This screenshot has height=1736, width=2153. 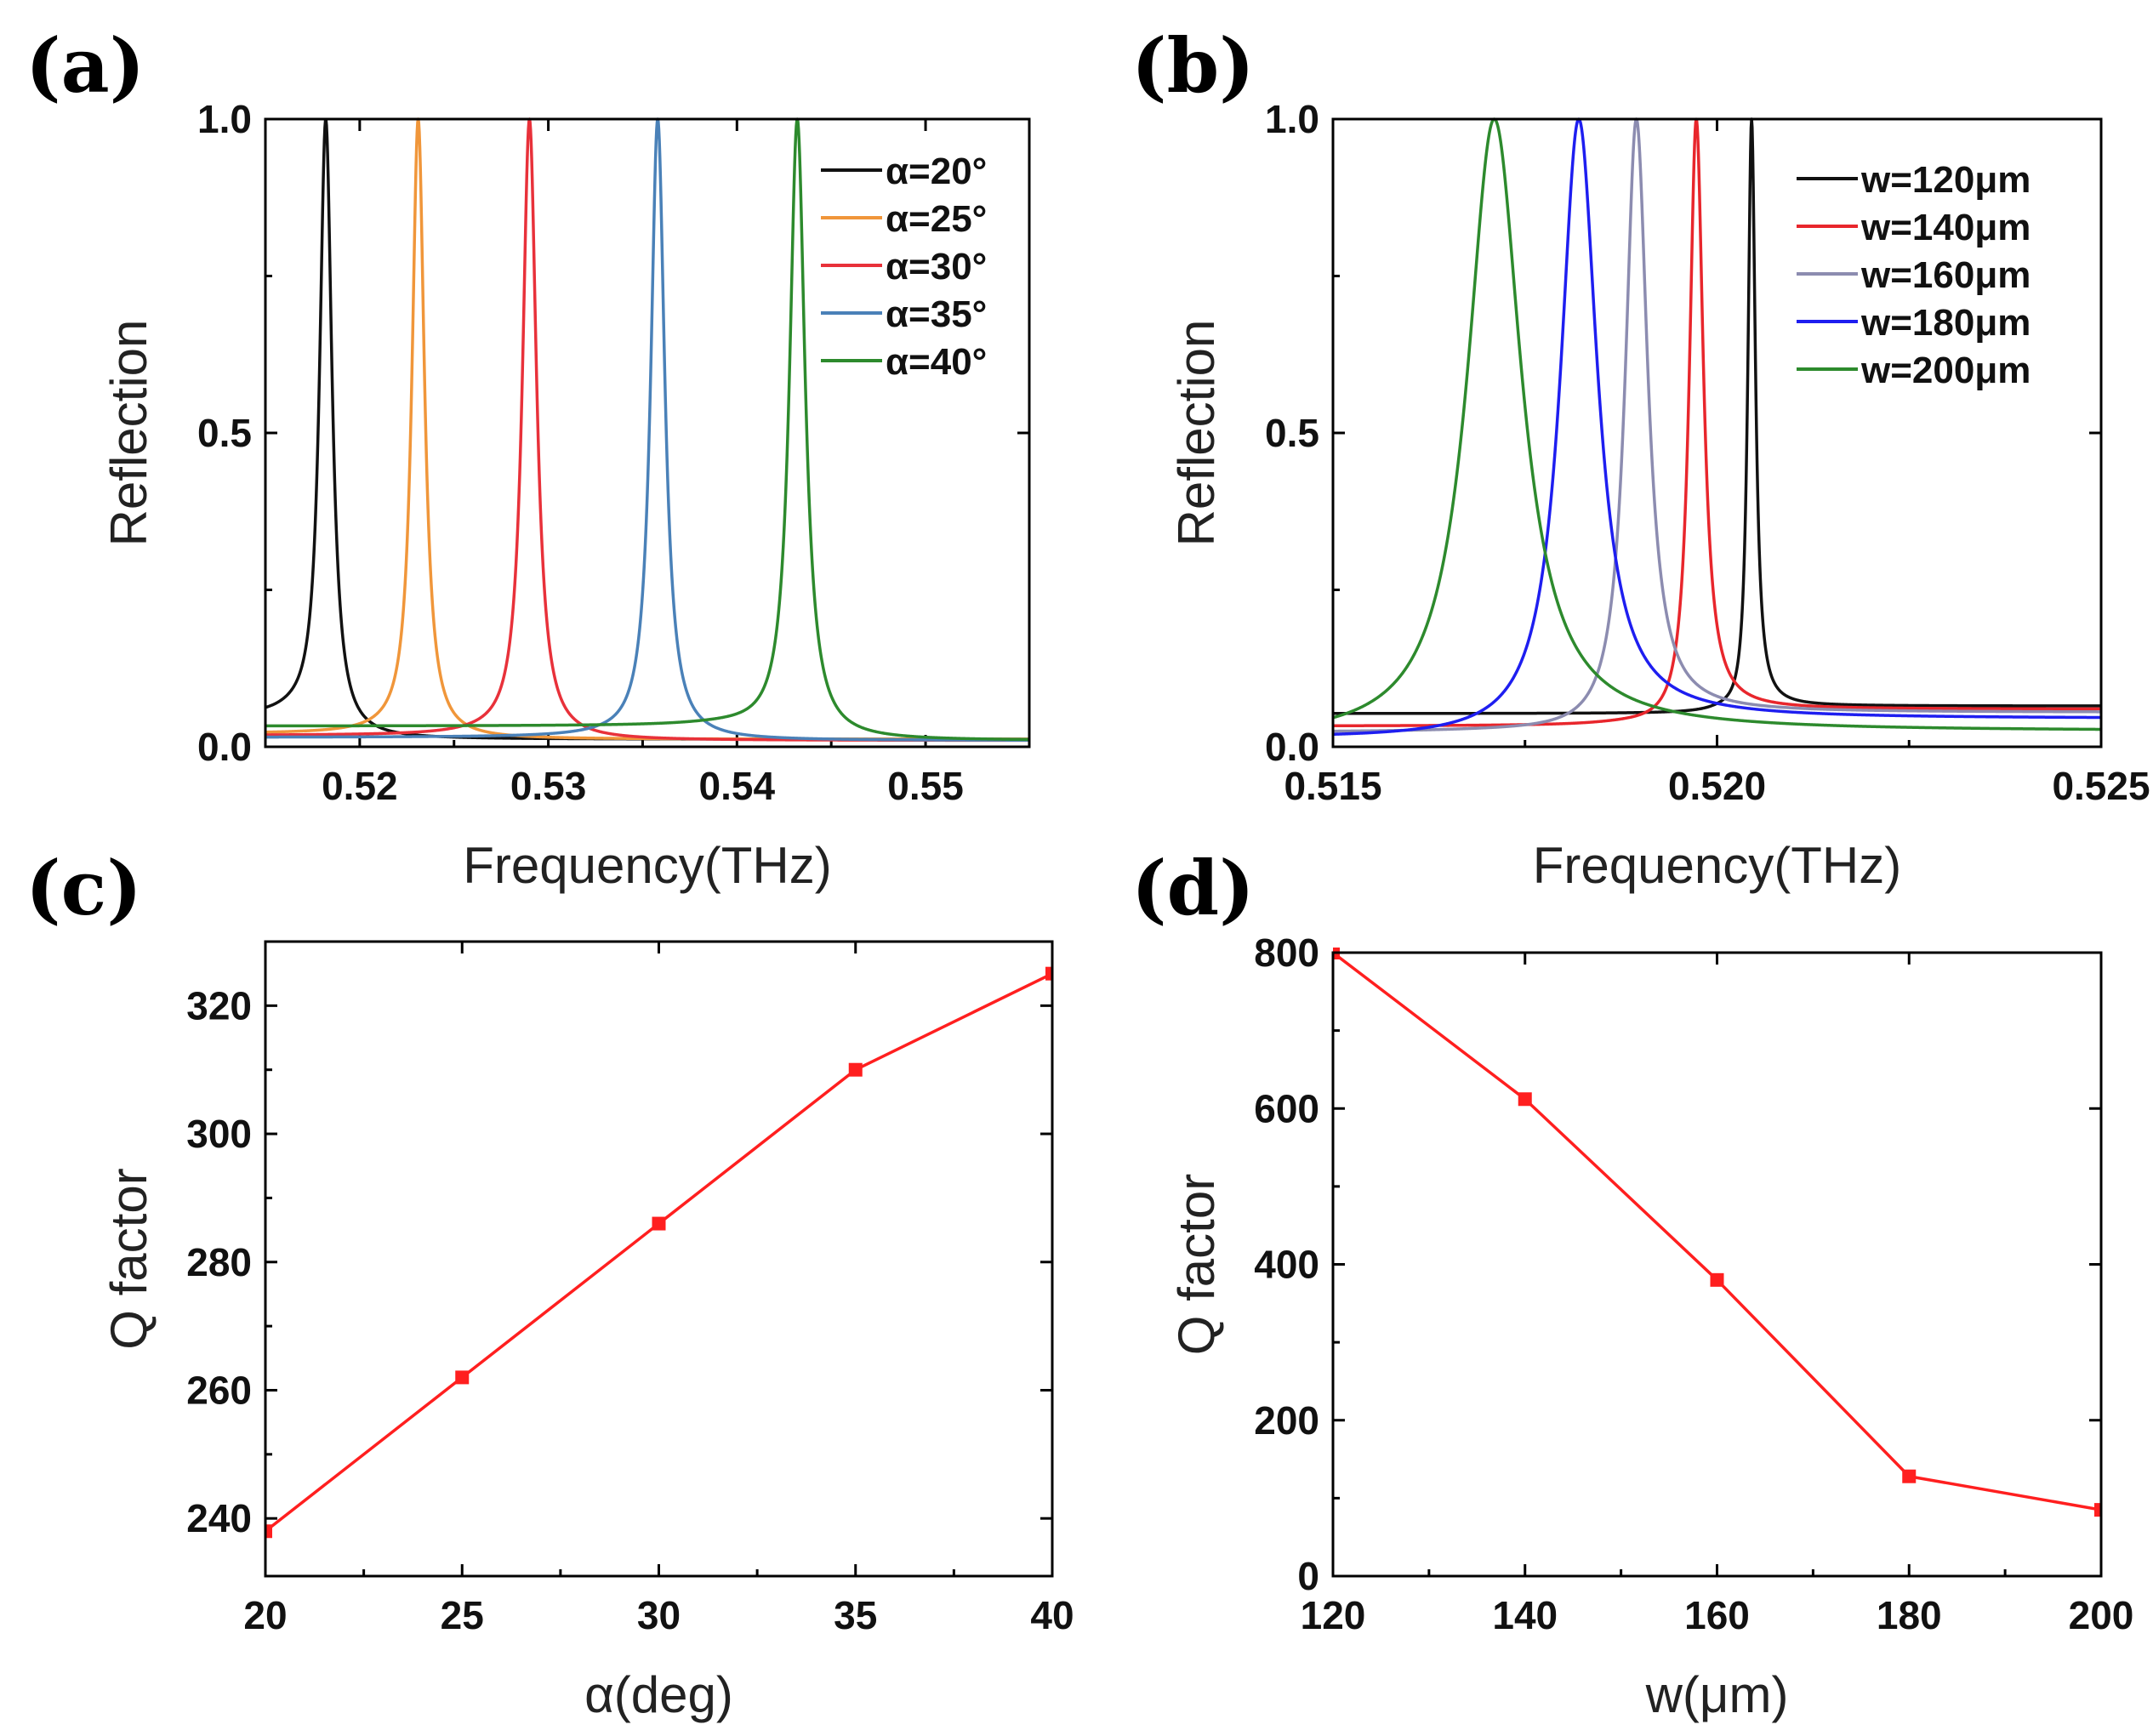 What do you see at coordinates (219, 1518) in the screenshot?
I see `y-tick-label: 240` at bounding box center [219, 1518].